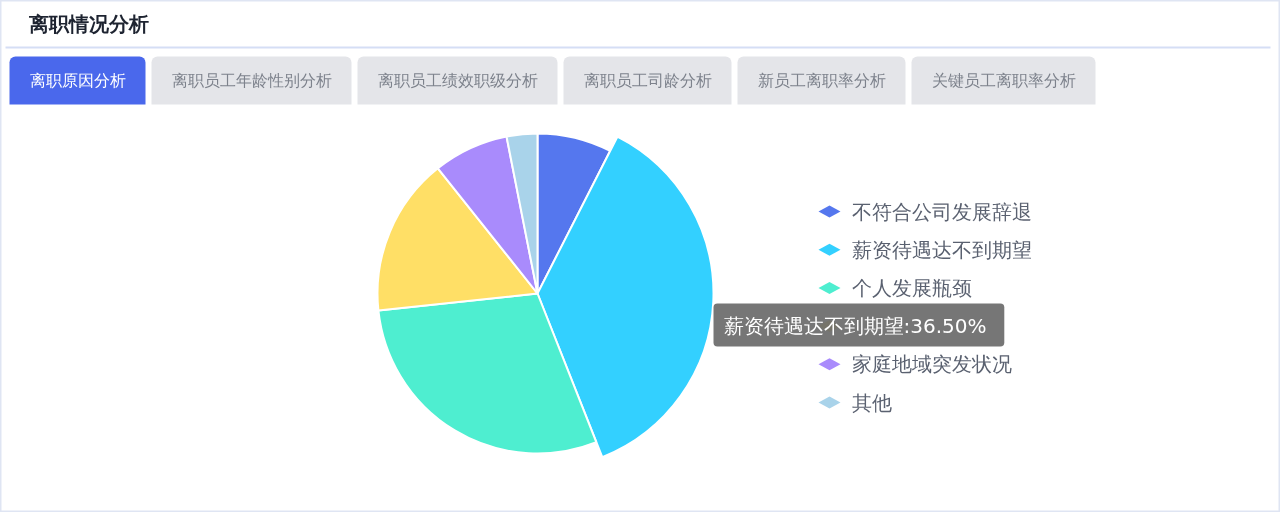 The width and height of the screenshot is (1280, 512). I want to click on legend-label: 家庭地域突发状况, so click(931, 364).